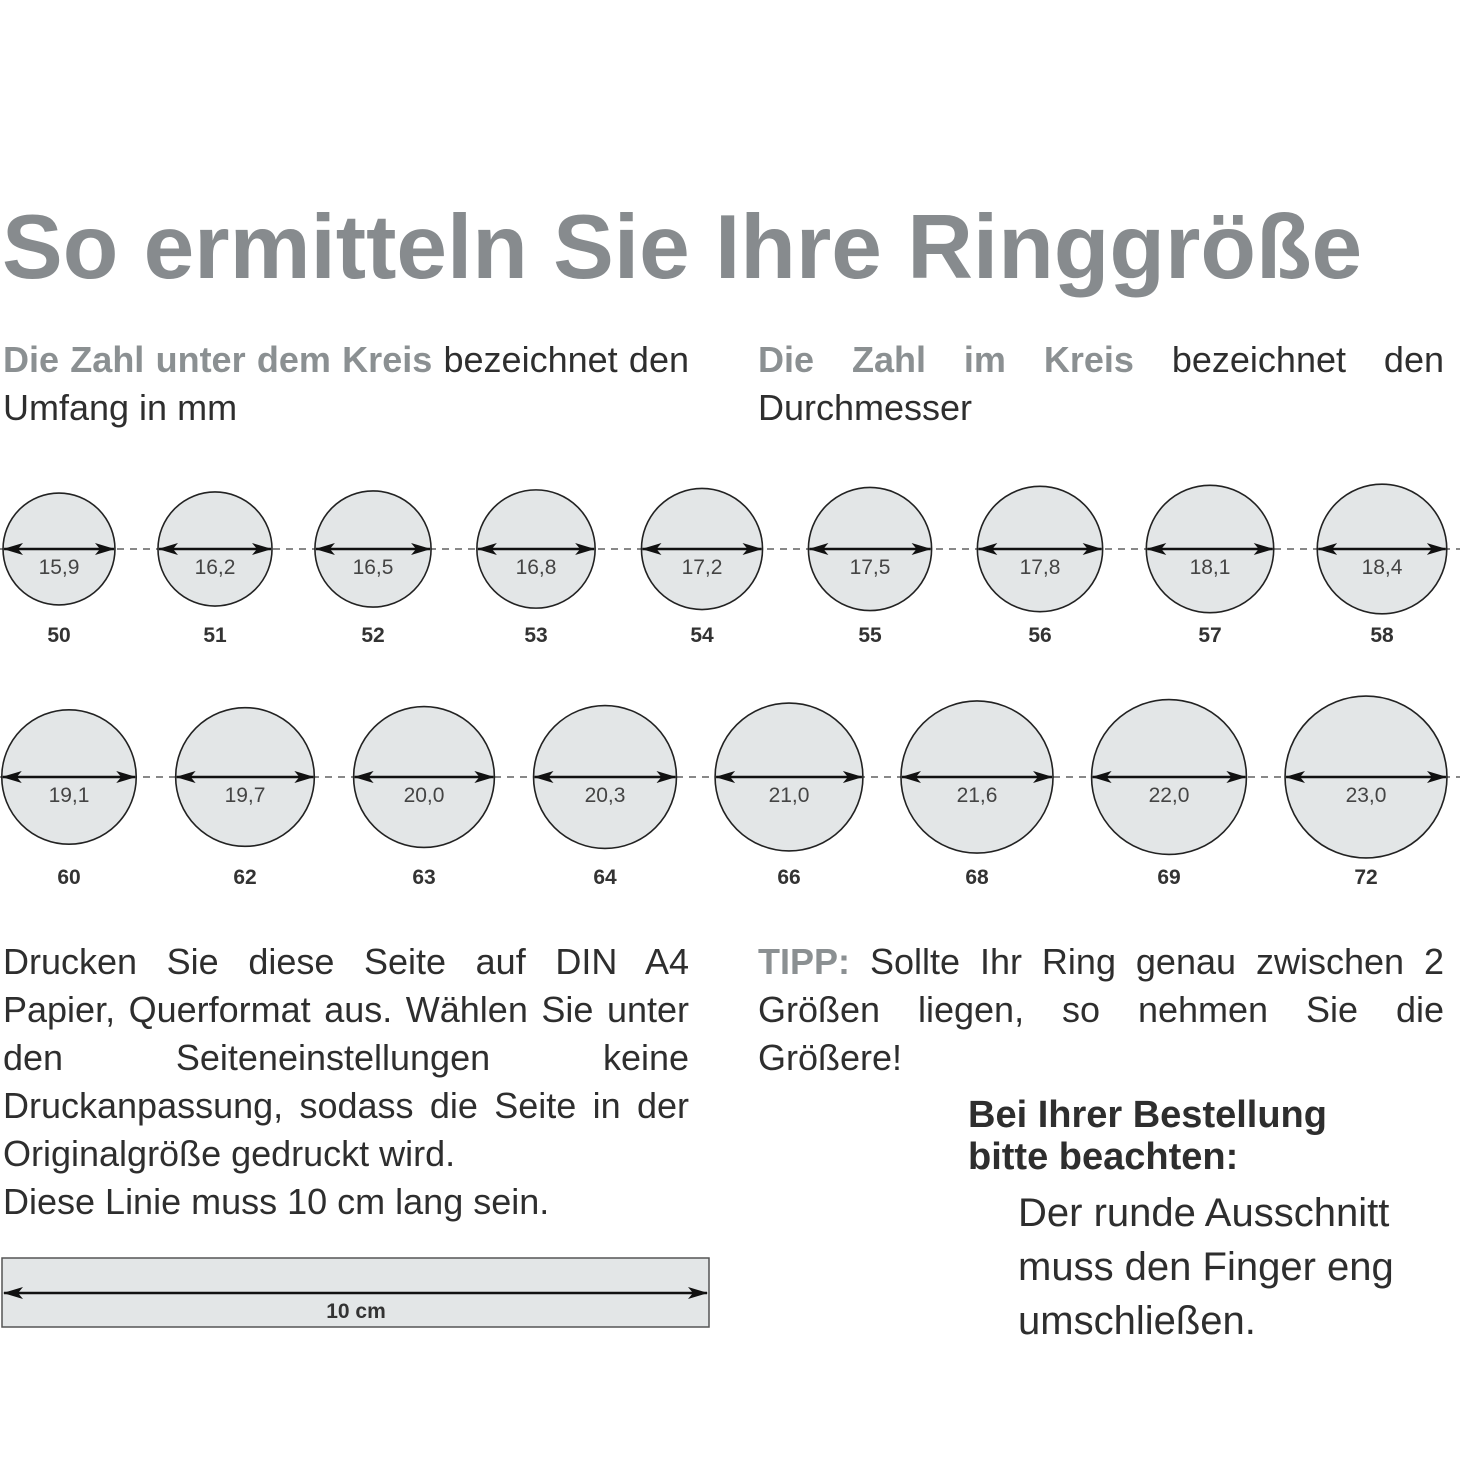 This screenshot has height=1460, width=1460. I want to click on intro-diameter-text: bezeichnet den Durchmesser, so click(1101, 383).